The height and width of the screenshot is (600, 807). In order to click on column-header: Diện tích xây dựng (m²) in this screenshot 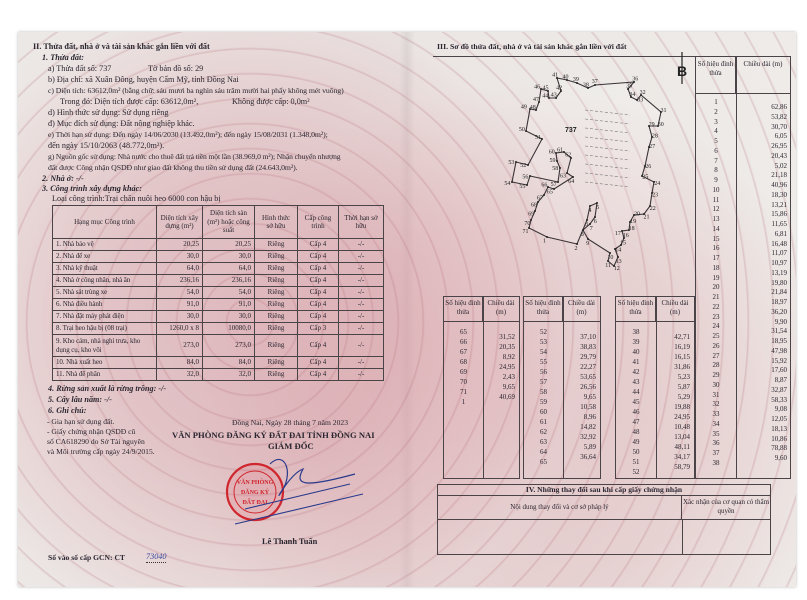, I will do `click(179, 222)`.